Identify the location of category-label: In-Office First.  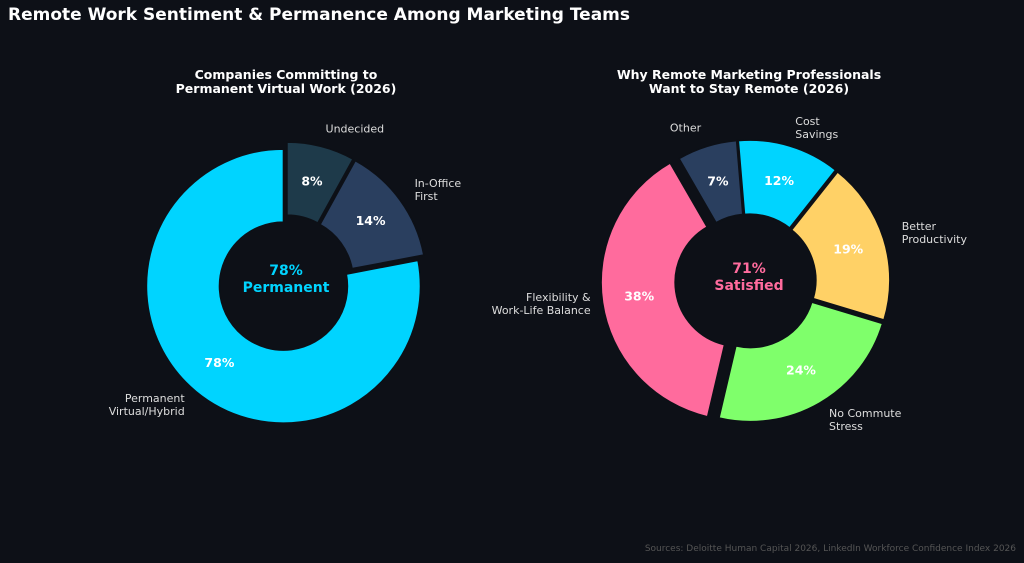
(438, 189).